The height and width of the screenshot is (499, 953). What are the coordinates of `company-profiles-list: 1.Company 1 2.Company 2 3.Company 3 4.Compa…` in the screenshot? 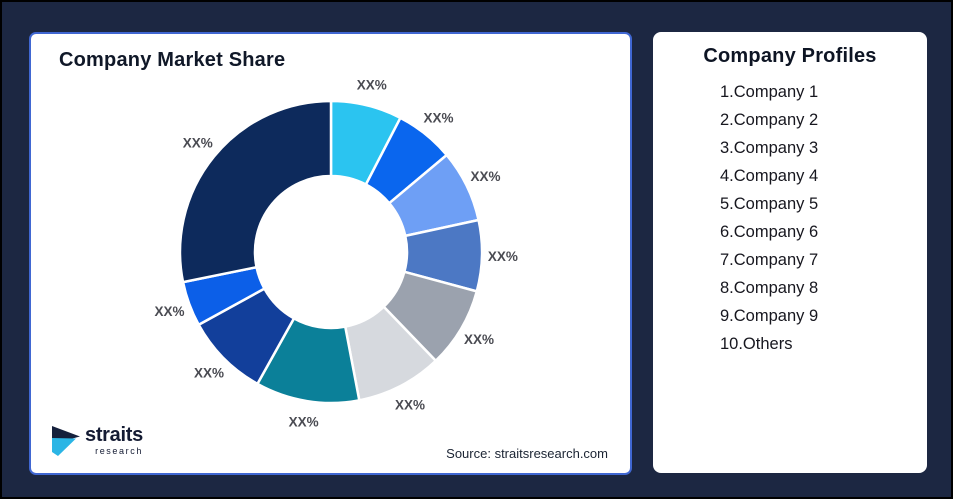 It's located at (769, 223).